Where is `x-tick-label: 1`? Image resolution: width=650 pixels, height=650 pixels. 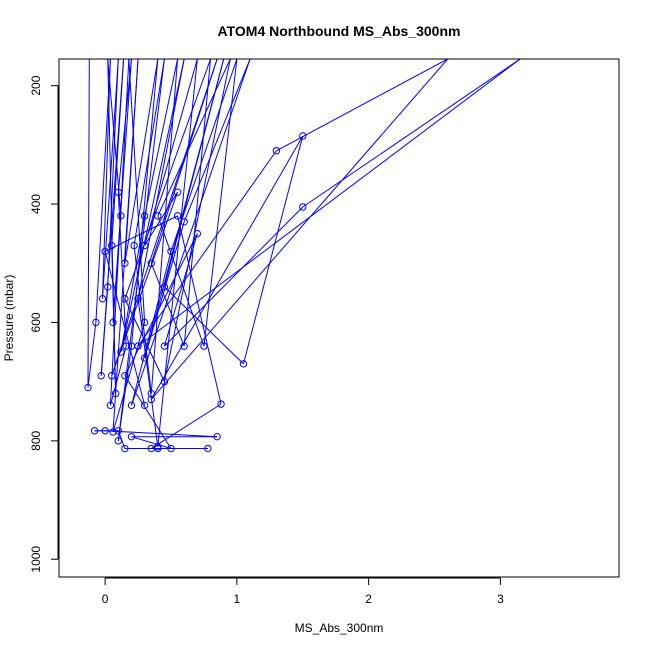
x-tick-label: 1 is located at coordinates (237, 599).